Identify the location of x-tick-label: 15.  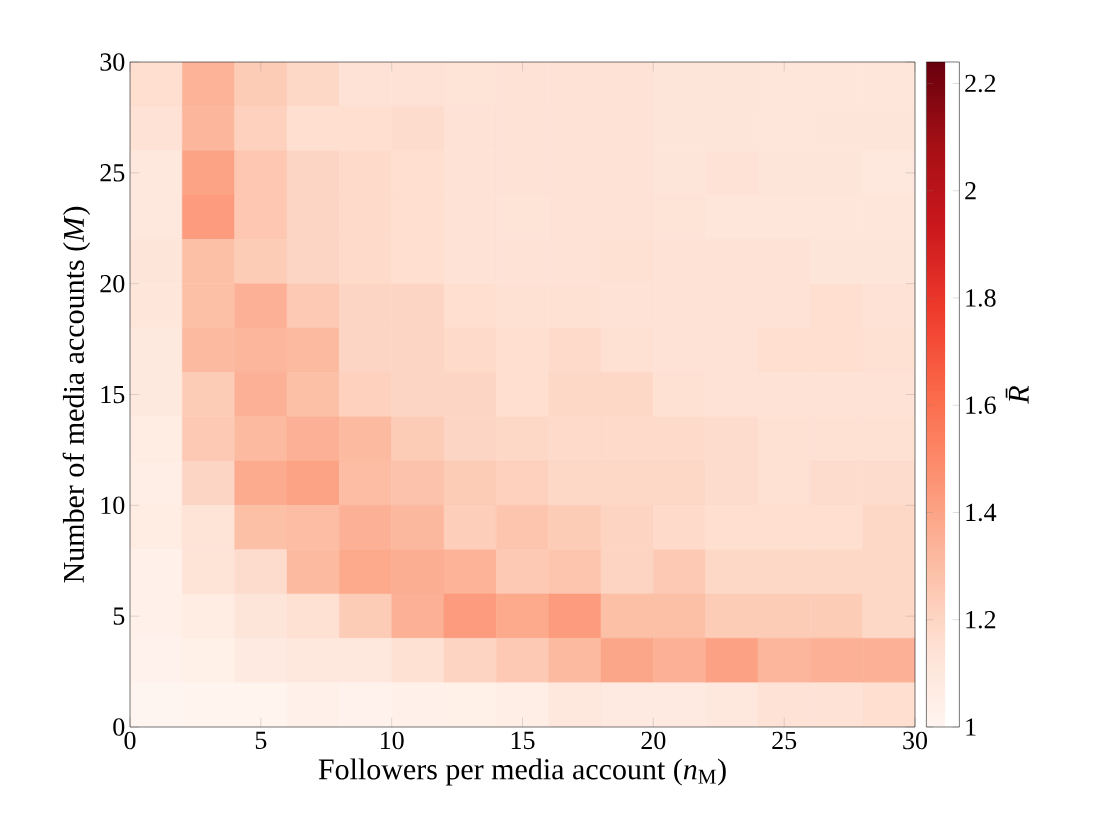
(523, 740).